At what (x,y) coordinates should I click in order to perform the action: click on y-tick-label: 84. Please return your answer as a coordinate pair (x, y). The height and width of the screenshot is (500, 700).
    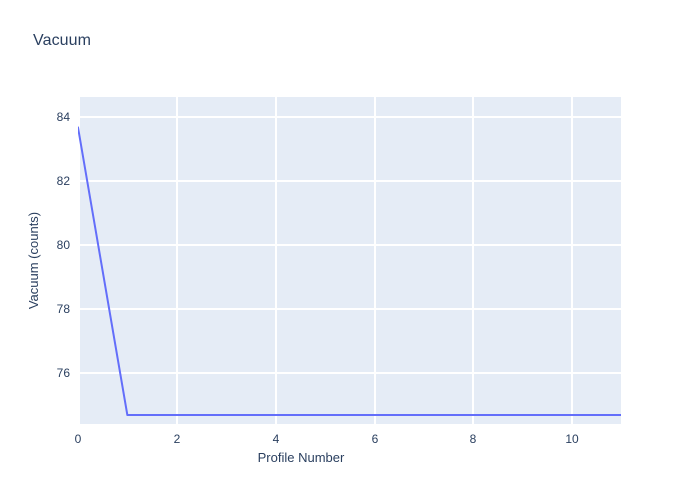
    Looking at the image, I should click on (63, 117).